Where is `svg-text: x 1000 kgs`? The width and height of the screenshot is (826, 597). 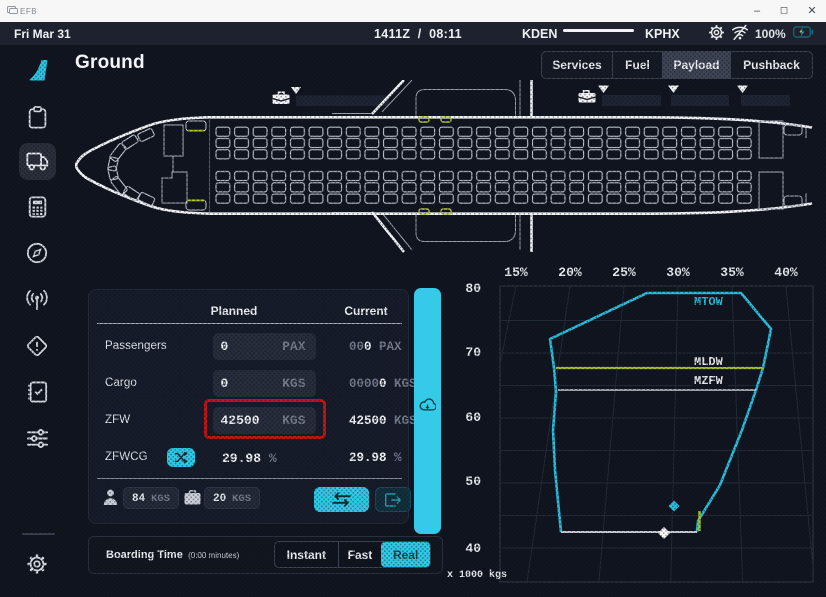
svg-text: x 1000 kgs is located at coordinates (477, 575).